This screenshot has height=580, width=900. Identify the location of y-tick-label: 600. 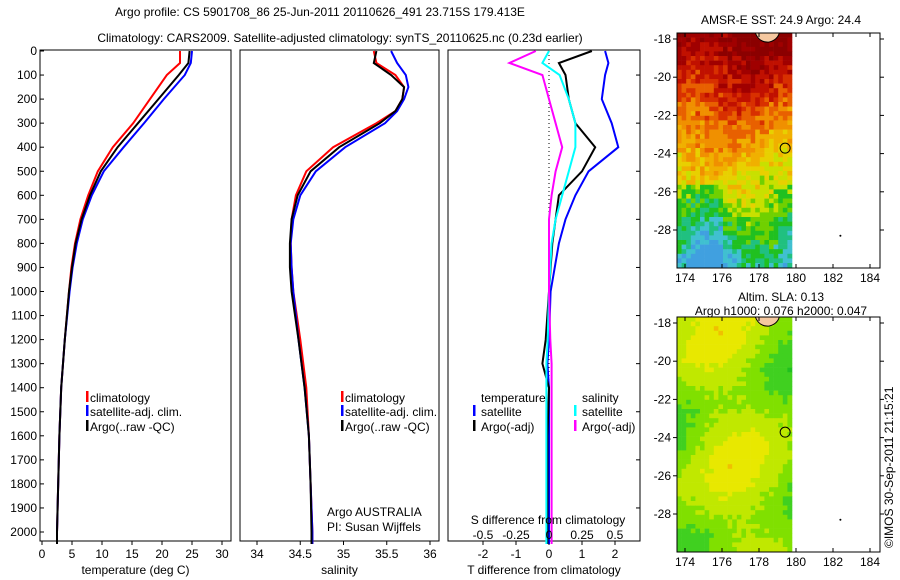
(27, 195).